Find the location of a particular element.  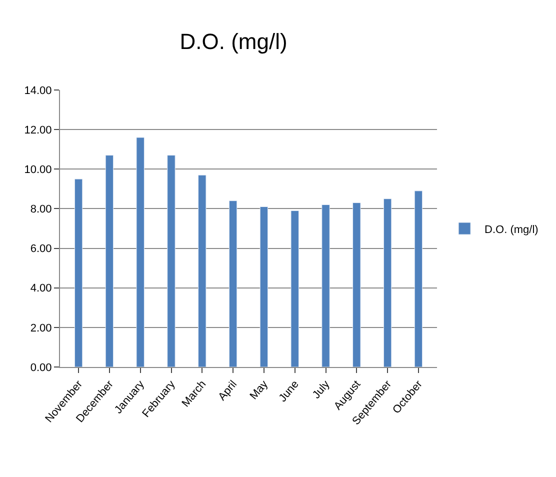

chart-title: D.O. (mg/l) is located at coordinates (234, 41).